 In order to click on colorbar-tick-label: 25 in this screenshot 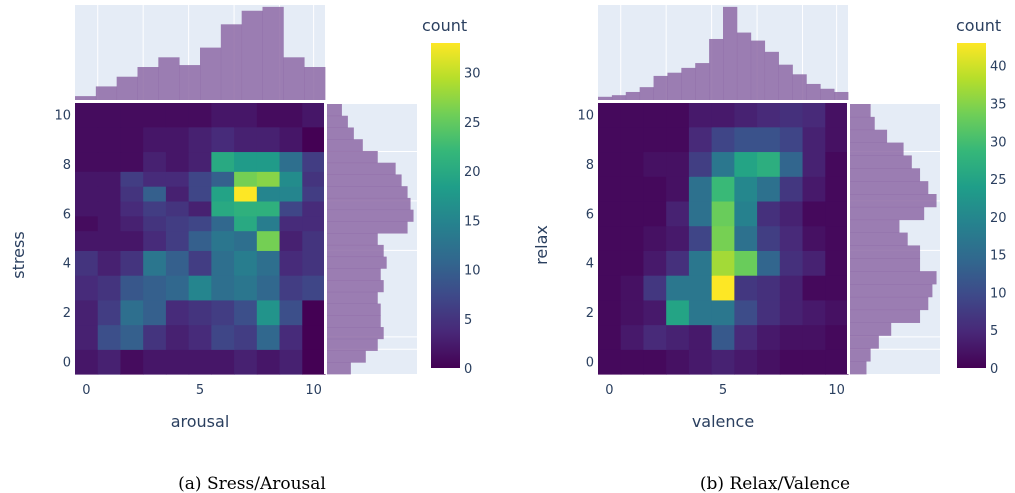, I will do `click(998, 180)`.